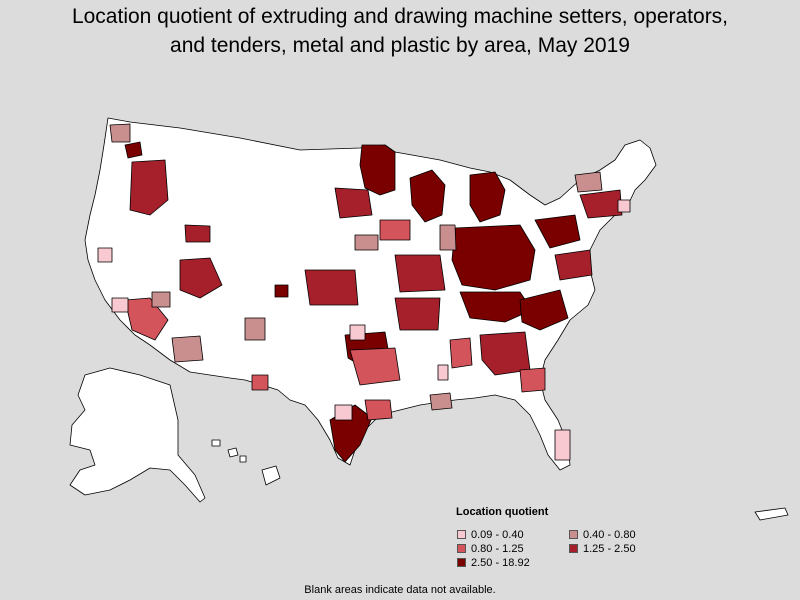 This screenshot has height=600, width=800. Describe the element at coordinates (500, 562) in the screenshot. I see `legend-label: 2.50 - 18.92` at that location.